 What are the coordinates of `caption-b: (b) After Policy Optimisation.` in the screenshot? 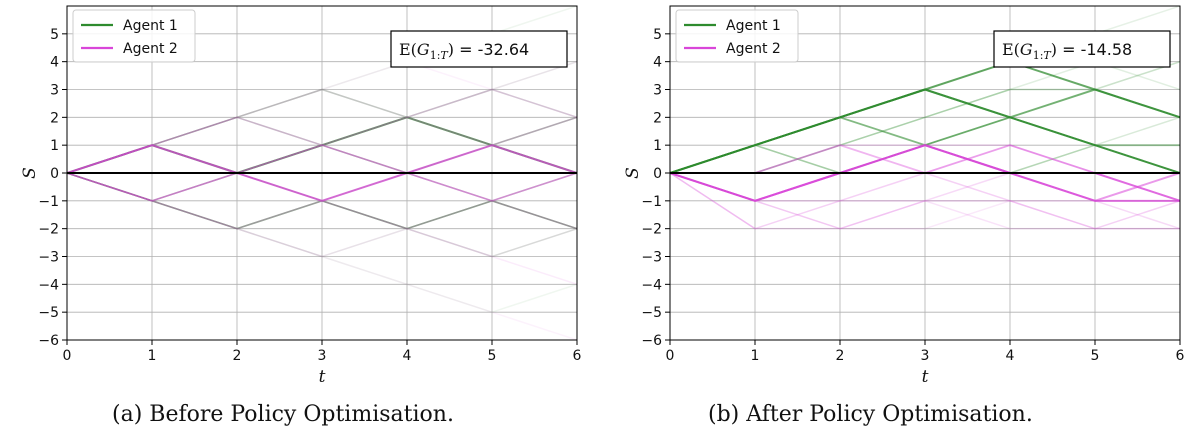 It's located at (870, 414).